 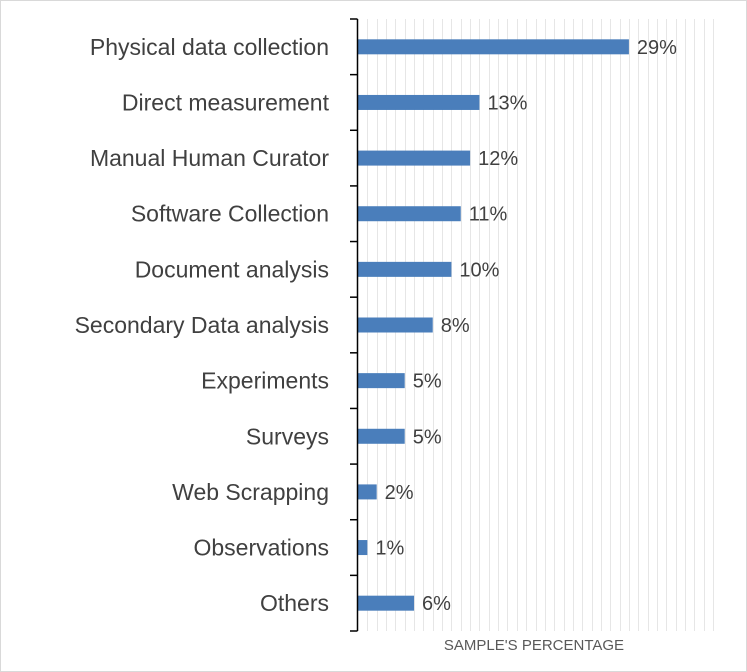 What do you see at coordinates (436, 604) in the screenshot?
I see `data-label: 6%` at bounding box center [436, 604].